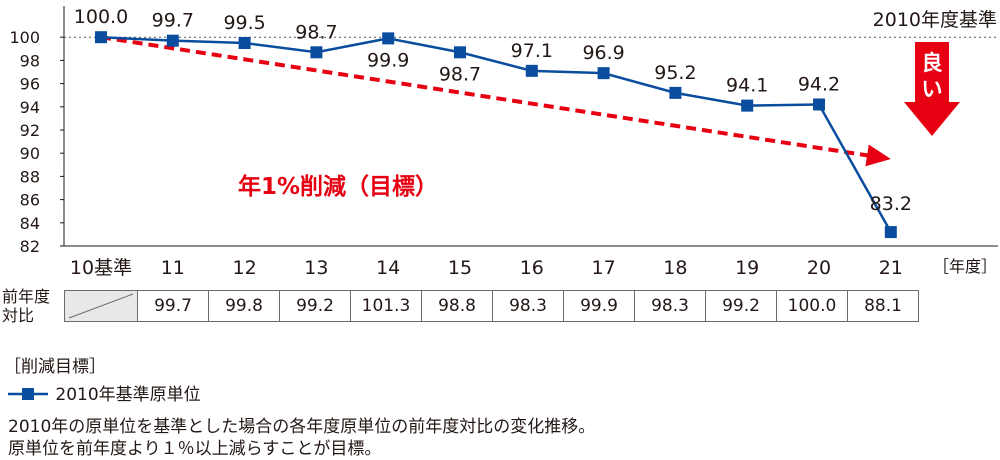 Image resolution: width=1000 pixels, height=460 pixels. I want to click on x-tick-label: 21, so click(891, 268).